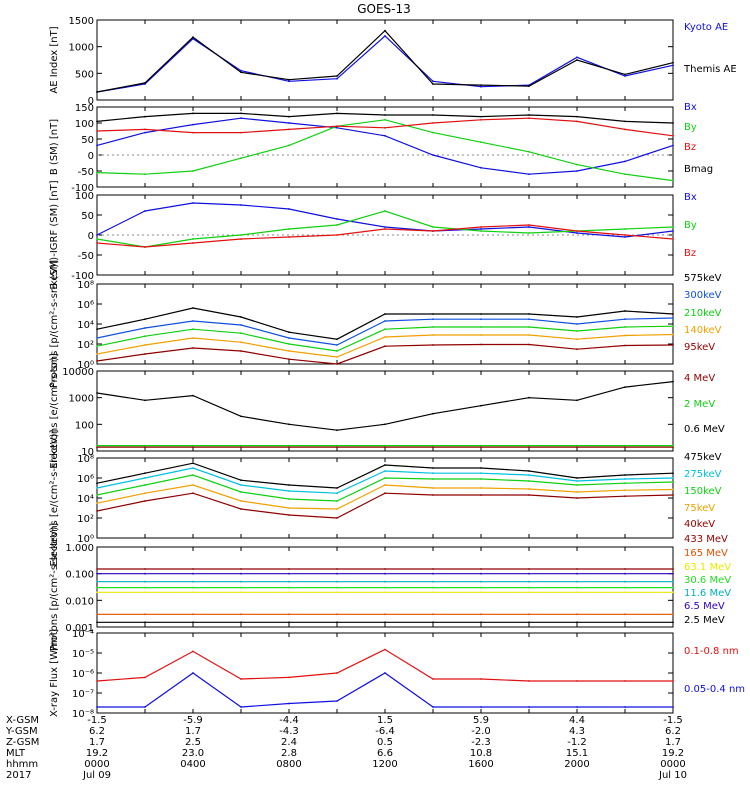 Image resolution: width=750 pixels, height=800 pixels. I want to click on footer-value: 6.6, so click(385, 753).